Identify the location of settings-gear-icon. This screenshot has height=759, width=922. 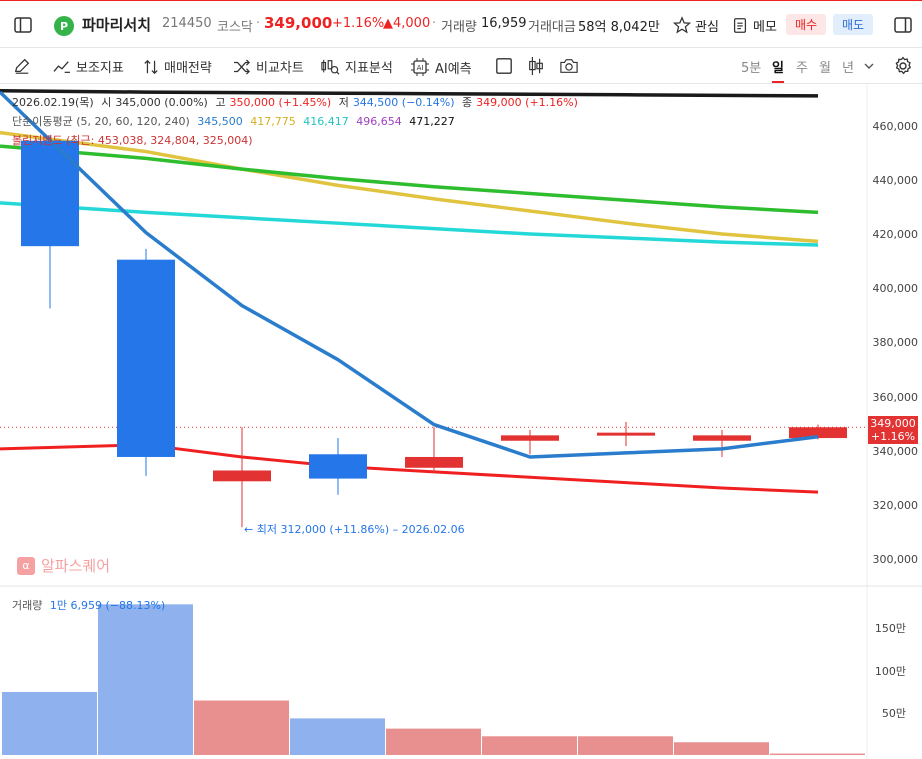
(903, 66).